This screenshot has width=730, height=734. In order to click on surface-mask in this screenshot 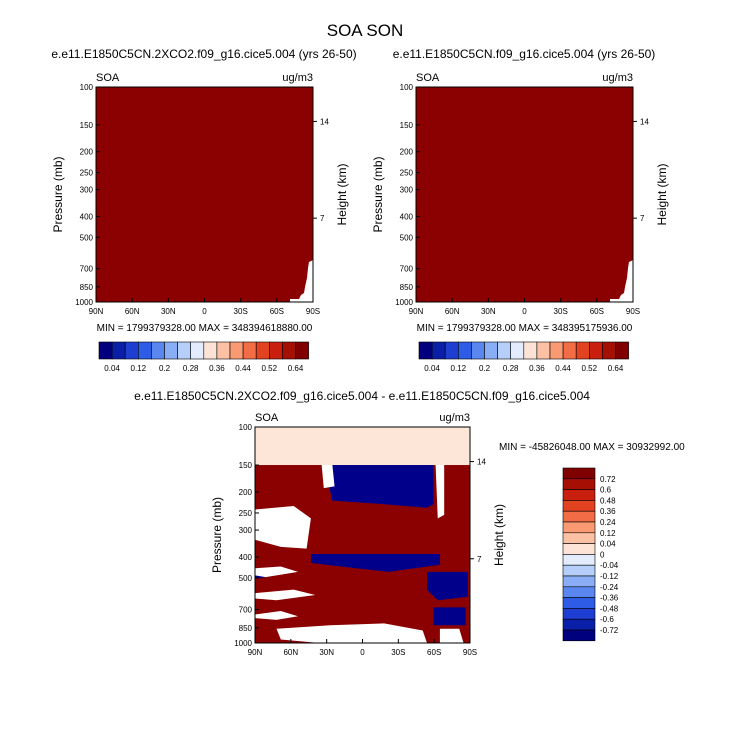, I will do `click(621, 281)`.